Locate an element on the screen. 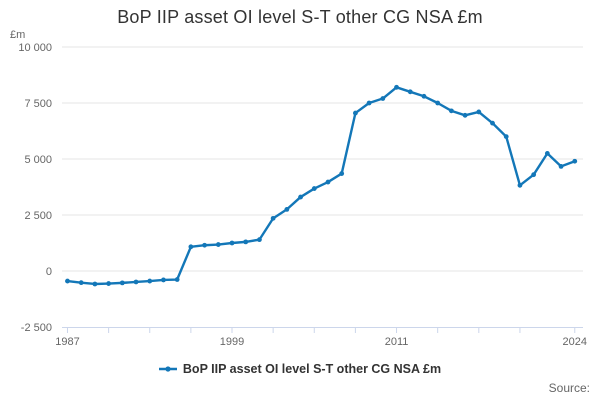 The image size is (600, 400). y-tick-label: 10 000 is located at coordinates (35, 48).